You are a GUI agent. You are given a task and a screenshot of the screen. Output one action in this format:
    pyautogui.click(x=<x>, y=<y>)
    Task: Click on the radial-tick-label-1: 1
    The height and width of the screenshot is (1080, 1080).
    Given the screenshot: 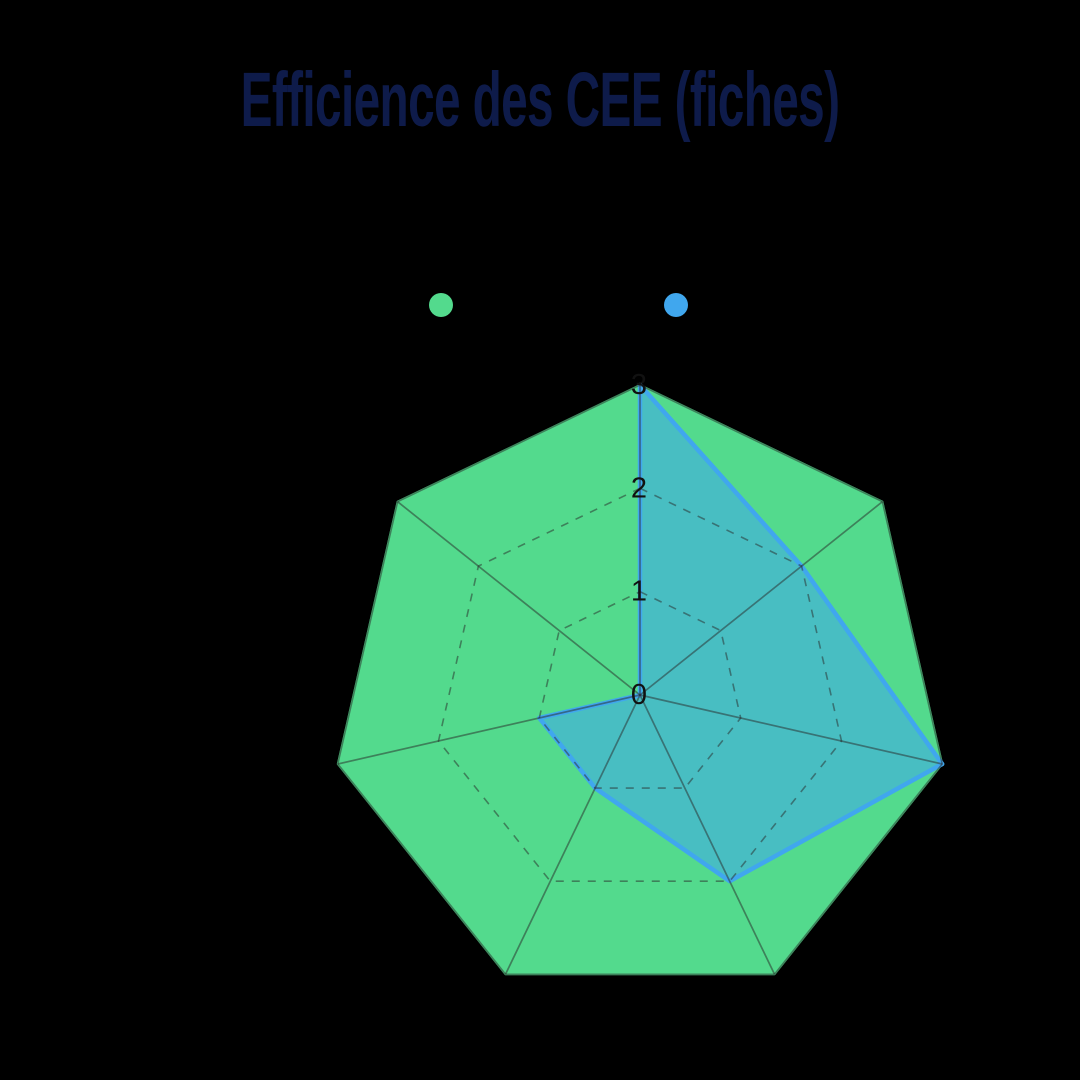 What is the action you would take?
    pyautogui.click(x=639, y=592)
    